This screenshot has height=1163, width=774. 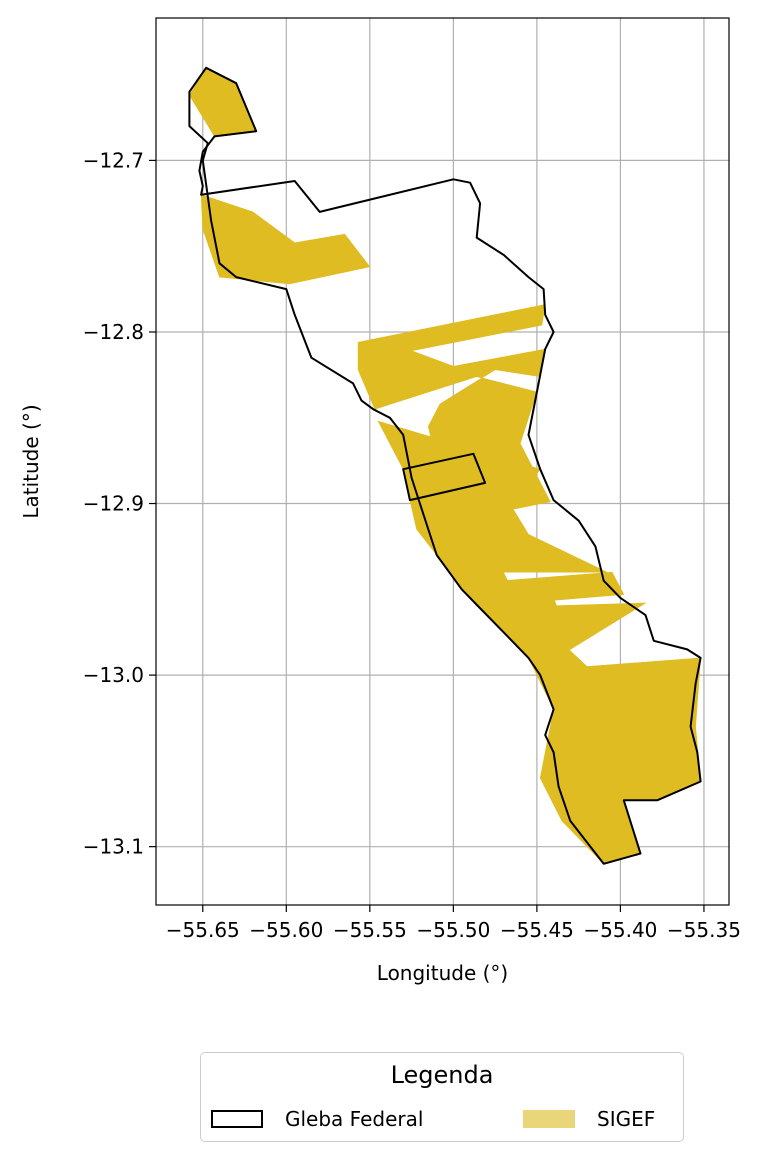 I want to click on x-tick-label-3: −55.50, so click(x=453, y=930).